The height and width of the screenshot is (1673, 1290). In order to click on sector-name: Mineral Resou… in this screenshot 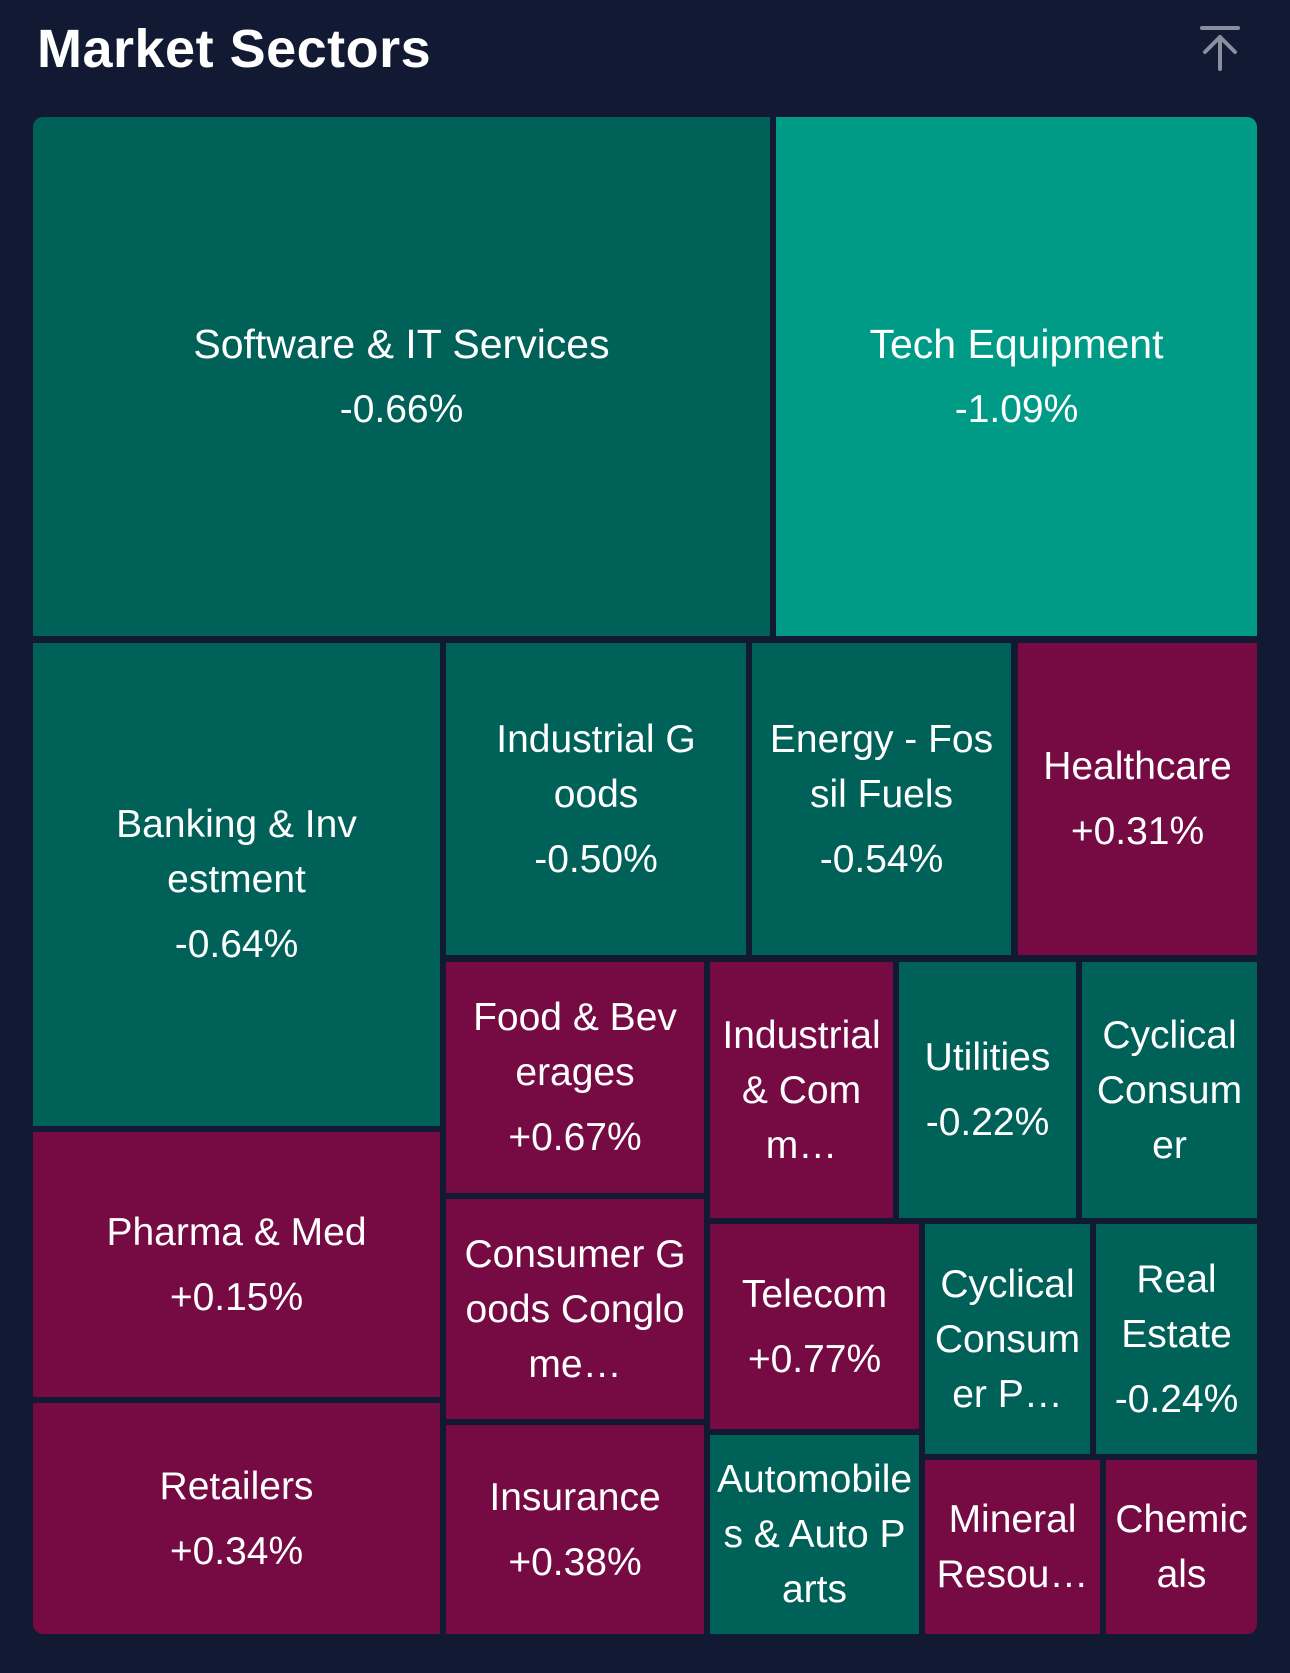, I will do `click(1012, 1547)`.